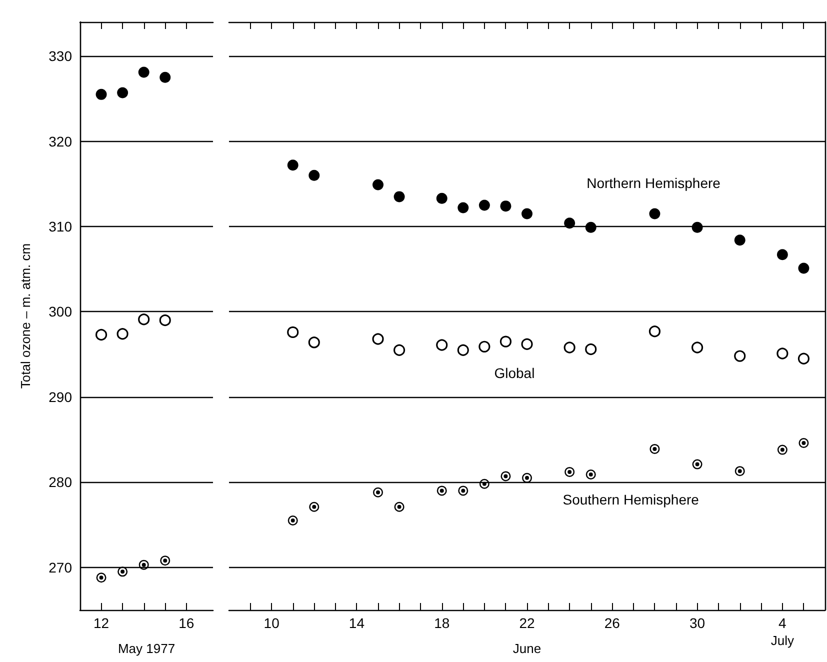 This screenshot has width=827, height=662. I want to click on x-tick-label: 26, so click(612, 623).